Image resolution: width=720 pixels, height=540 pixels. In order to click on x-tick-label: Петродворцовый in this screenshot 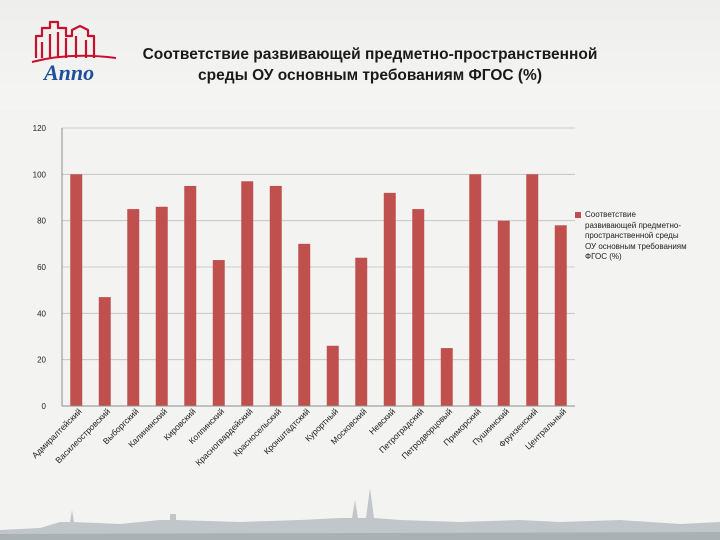, I will do `click(426, 433)`.